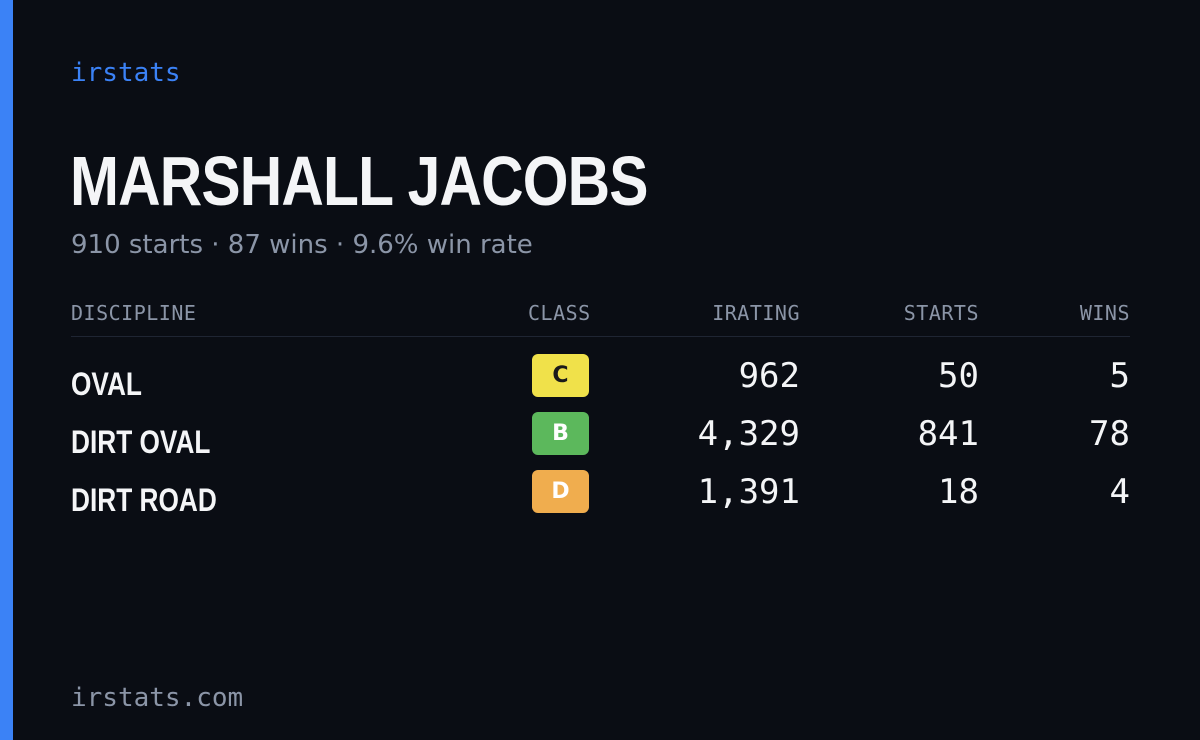 The height and width of the screenshot is (740, 1200). Describe the element at coordinates (941, 313) in the screenshot. I see `header-starts: STARTS` at that location.